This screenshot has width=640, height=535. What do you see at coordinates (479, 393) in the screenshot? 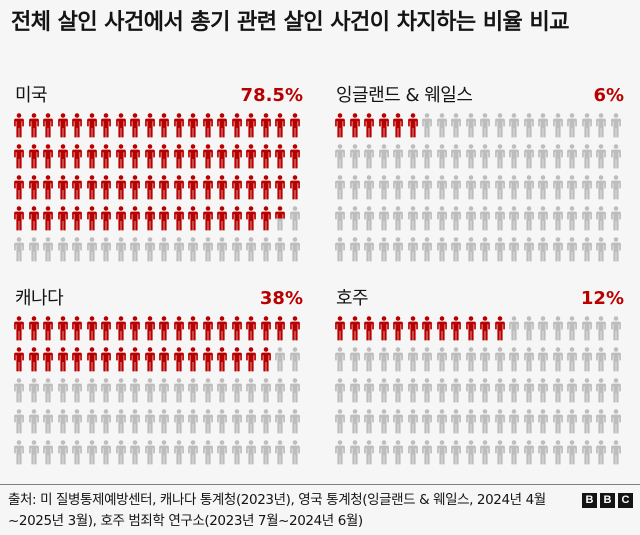
I see `pictogram-grid` at bounding box center [479, 393].